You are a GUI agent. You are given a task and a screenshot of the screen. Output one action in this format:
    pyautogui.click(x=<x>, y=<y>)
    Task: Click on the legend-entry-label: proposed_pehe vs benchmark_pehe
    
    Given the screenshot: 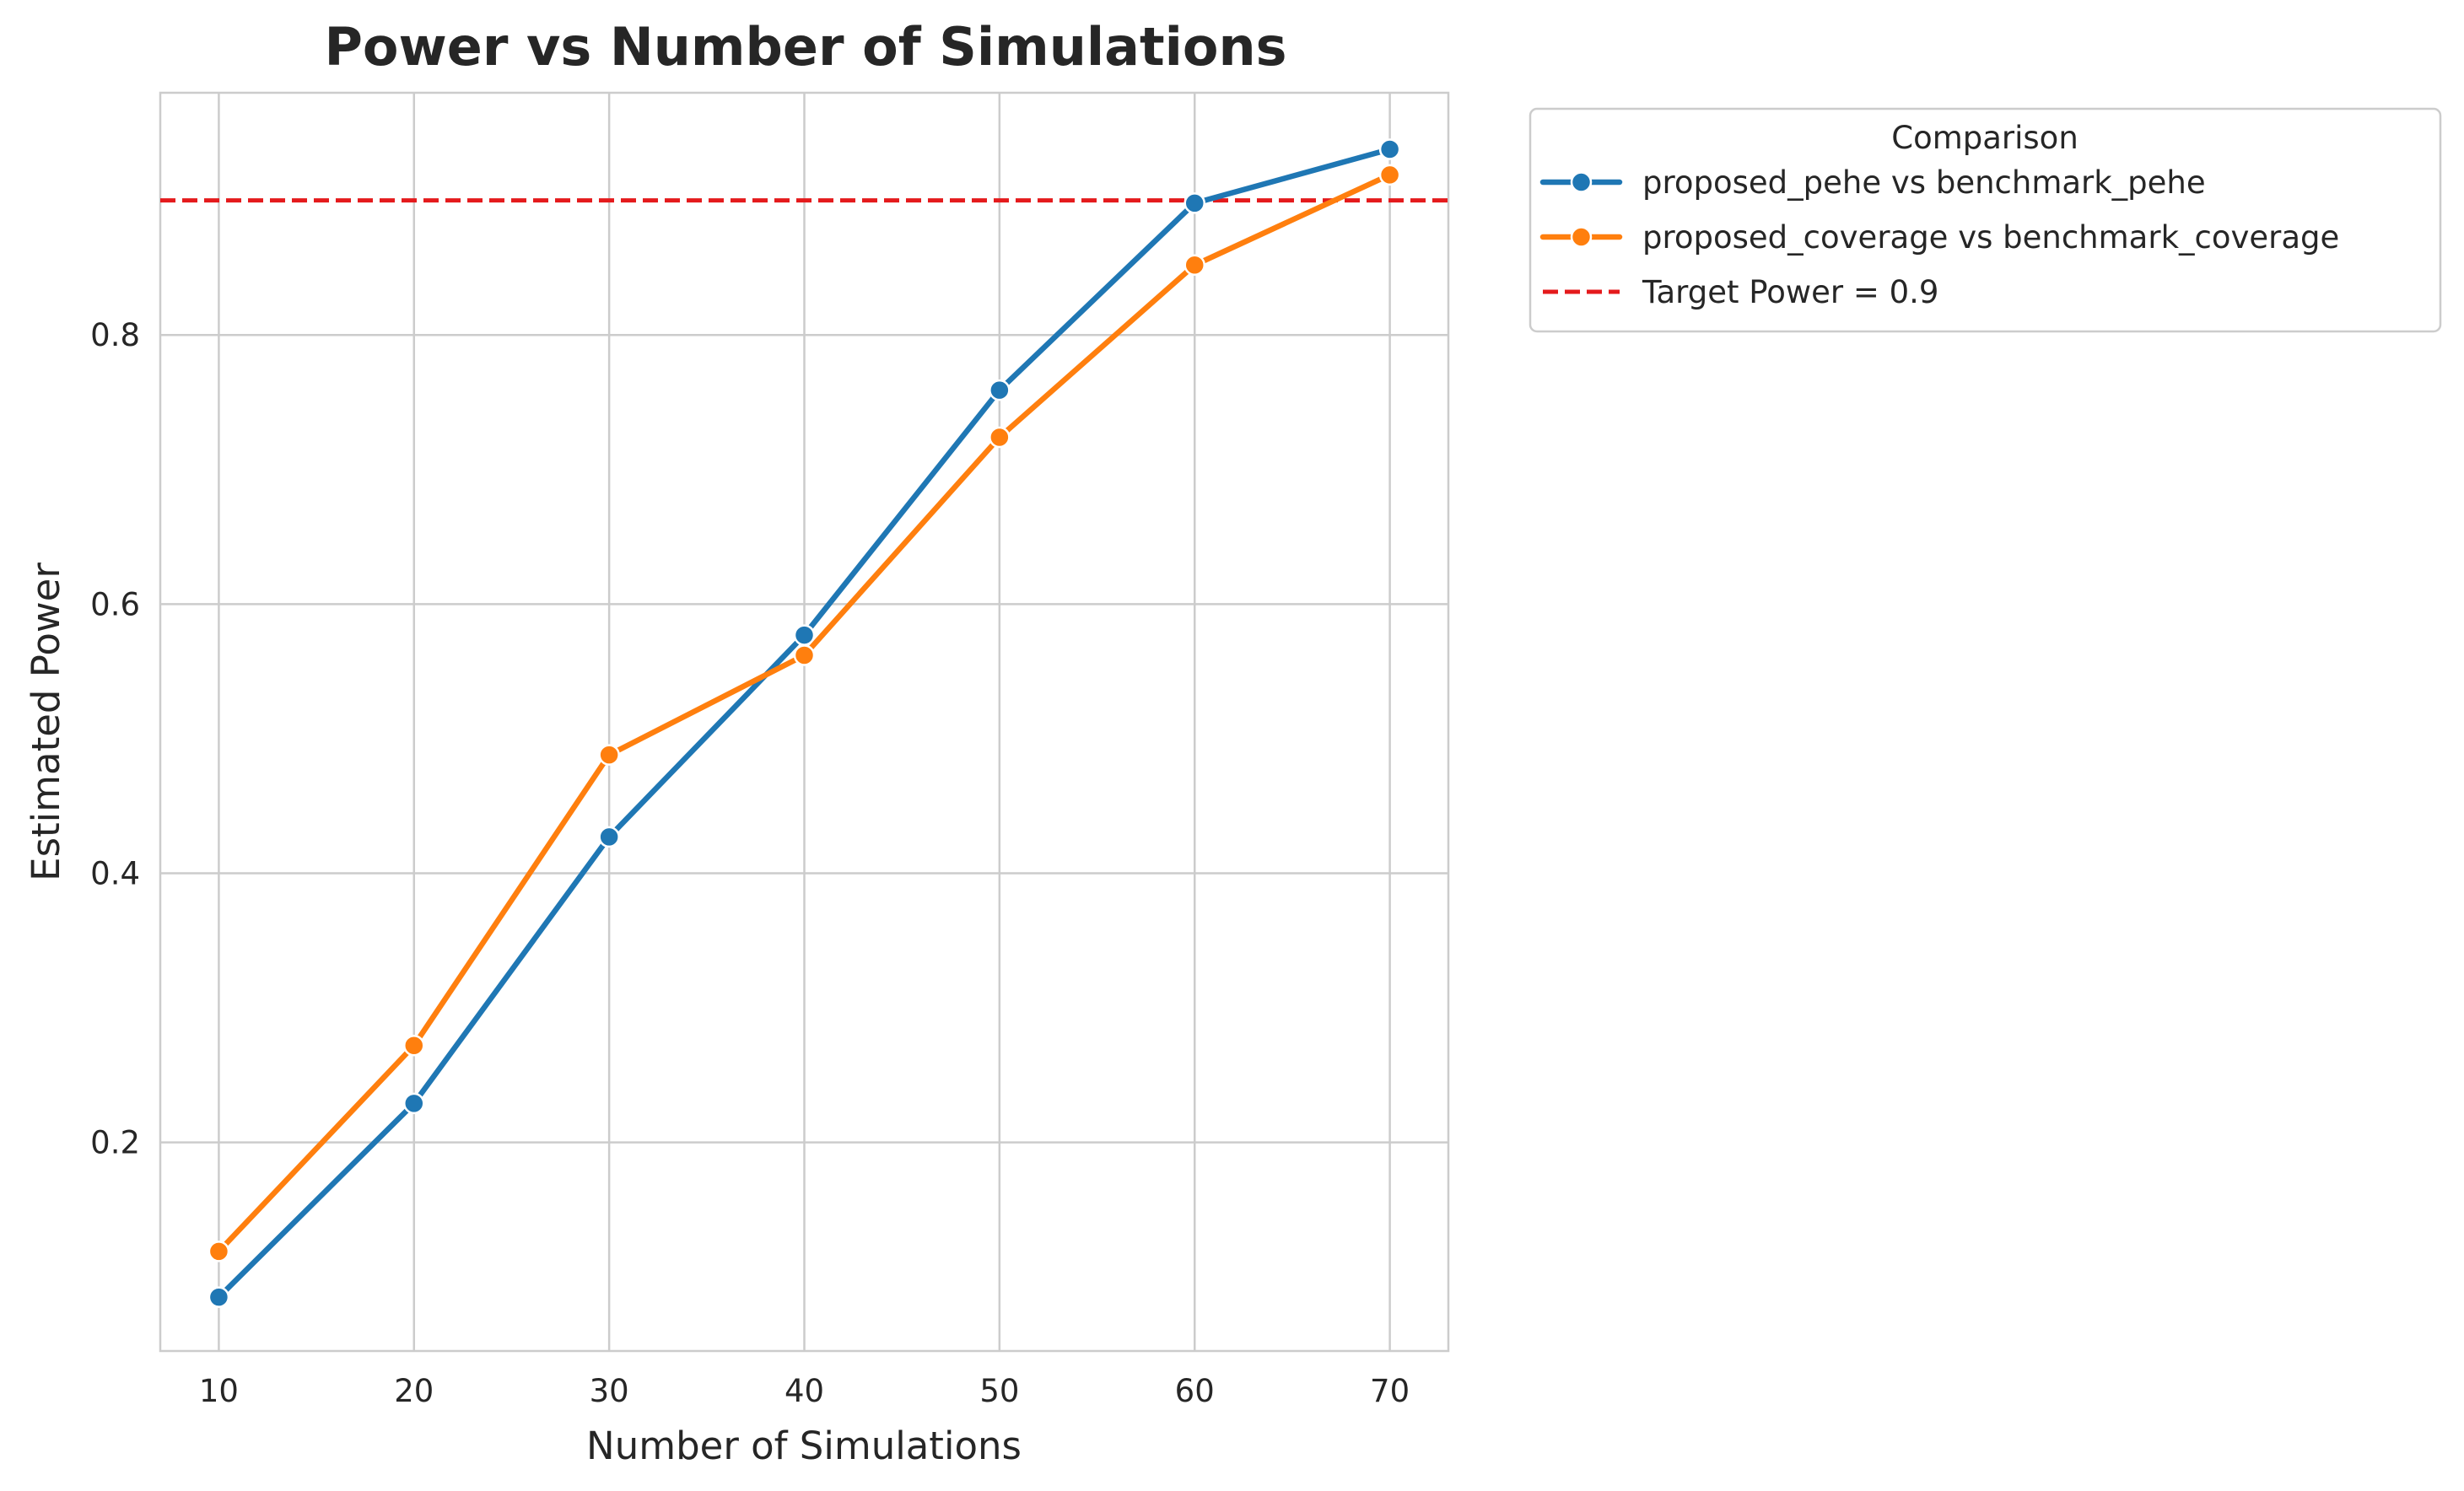 What is the action you would take?
    pyautogui.click(x=1924, y=182)
    